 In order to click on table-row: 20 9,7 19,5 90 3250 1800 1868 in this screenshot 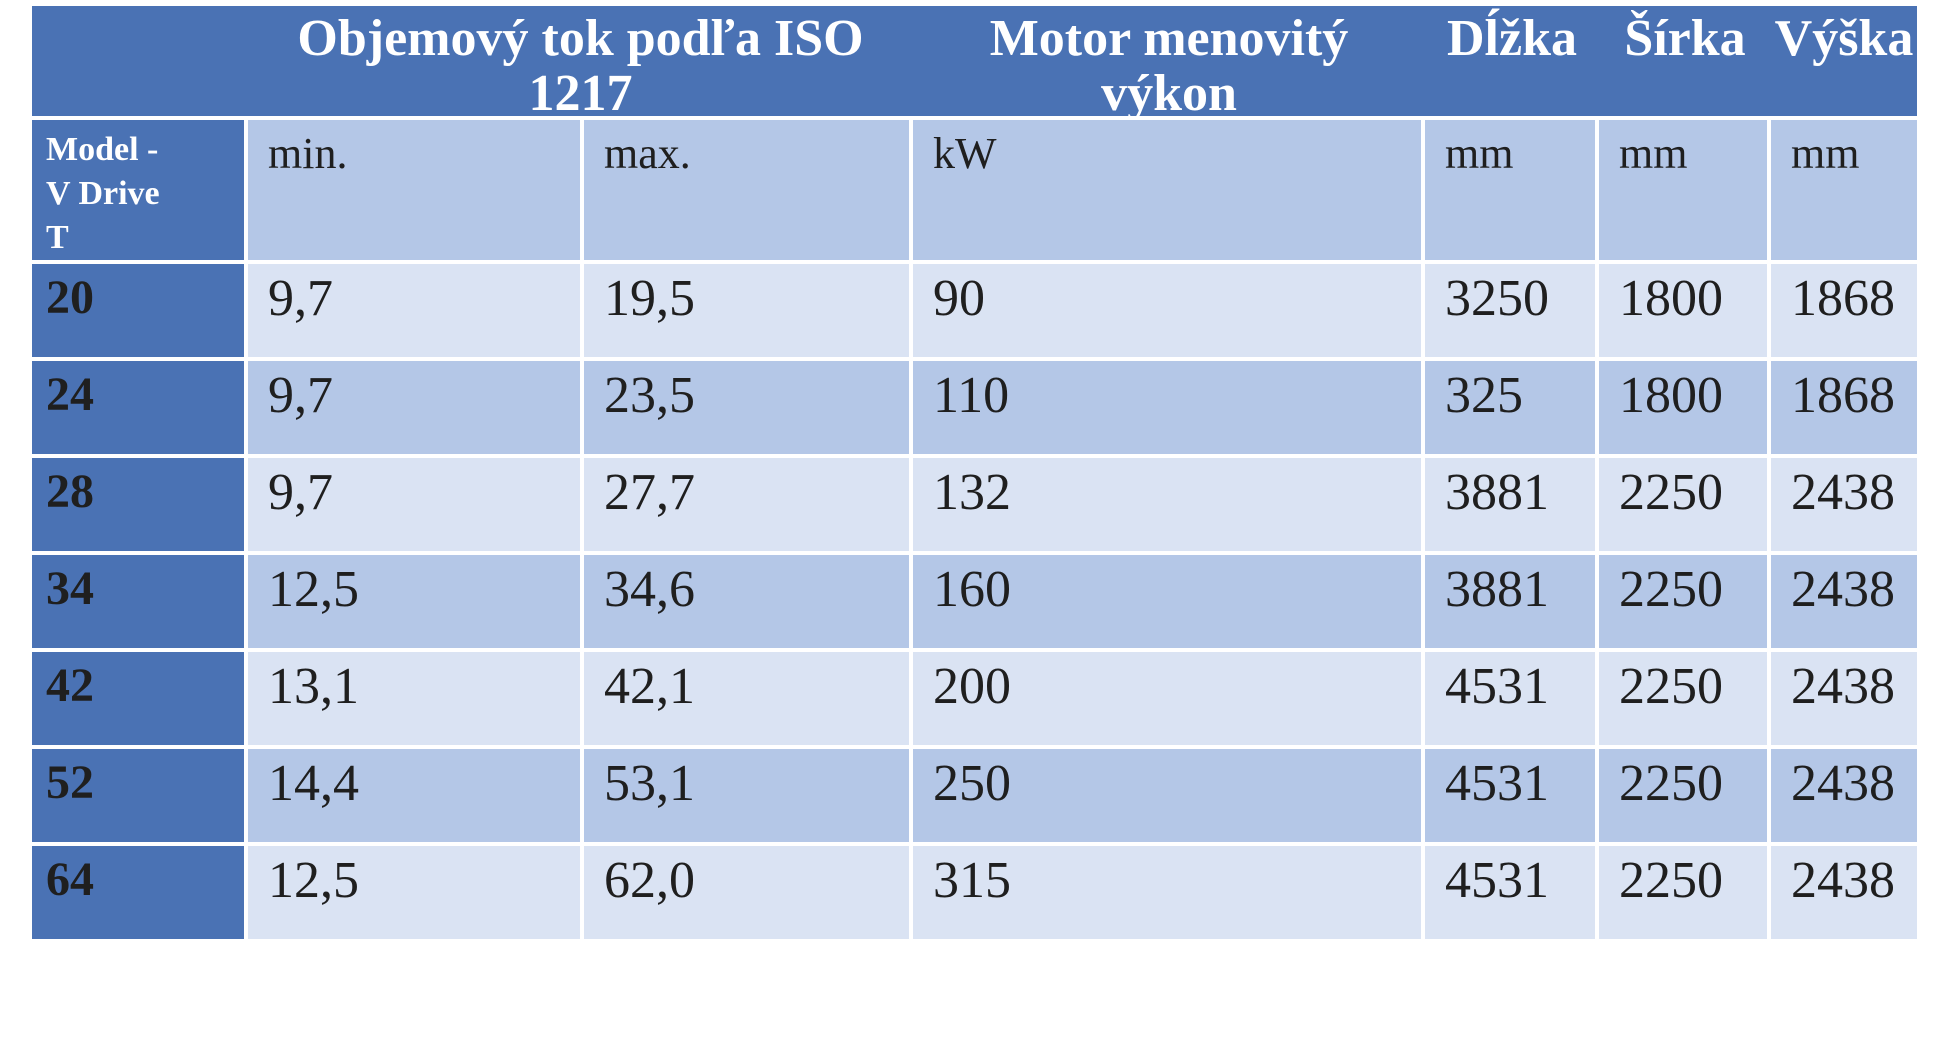, I will do `click(974, 310)`.